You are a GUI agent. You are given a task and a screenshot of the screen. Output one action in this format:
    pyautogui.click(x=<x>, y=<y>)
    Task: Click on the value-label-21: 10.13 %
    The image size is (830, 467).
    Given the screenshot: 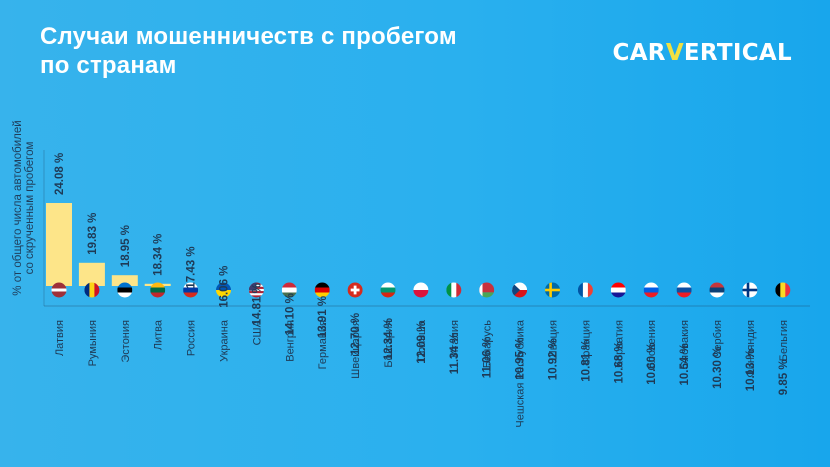 What is the action you would take?
    pyautogui.click(x=751, y=370)
    